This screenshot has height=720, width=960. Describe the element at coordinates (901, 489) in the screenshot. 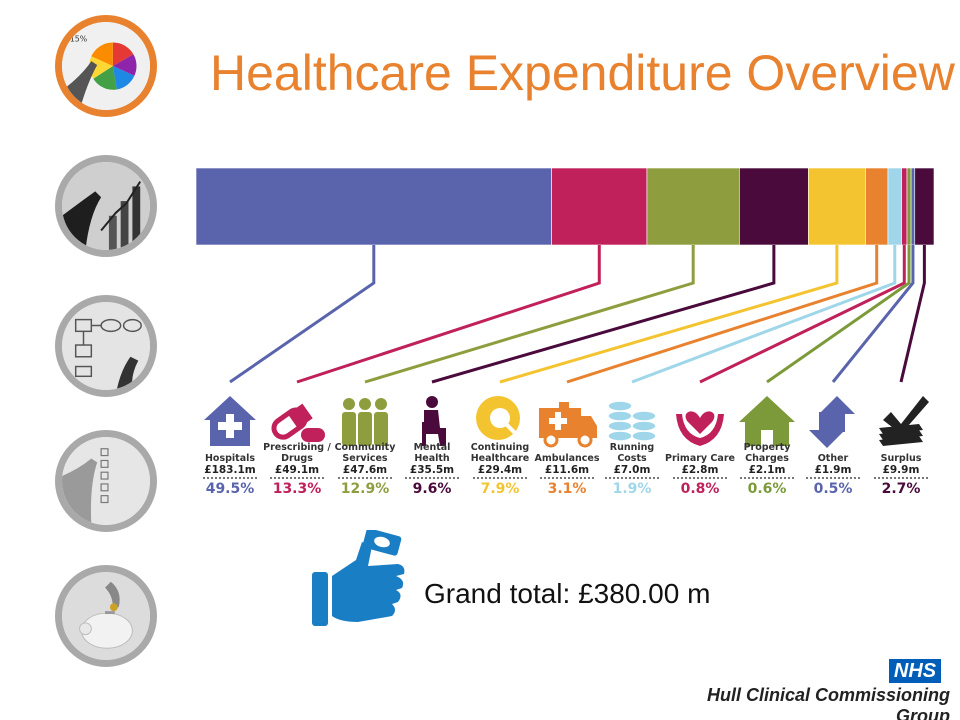

I see `category-percent: 2.7%` at that location.